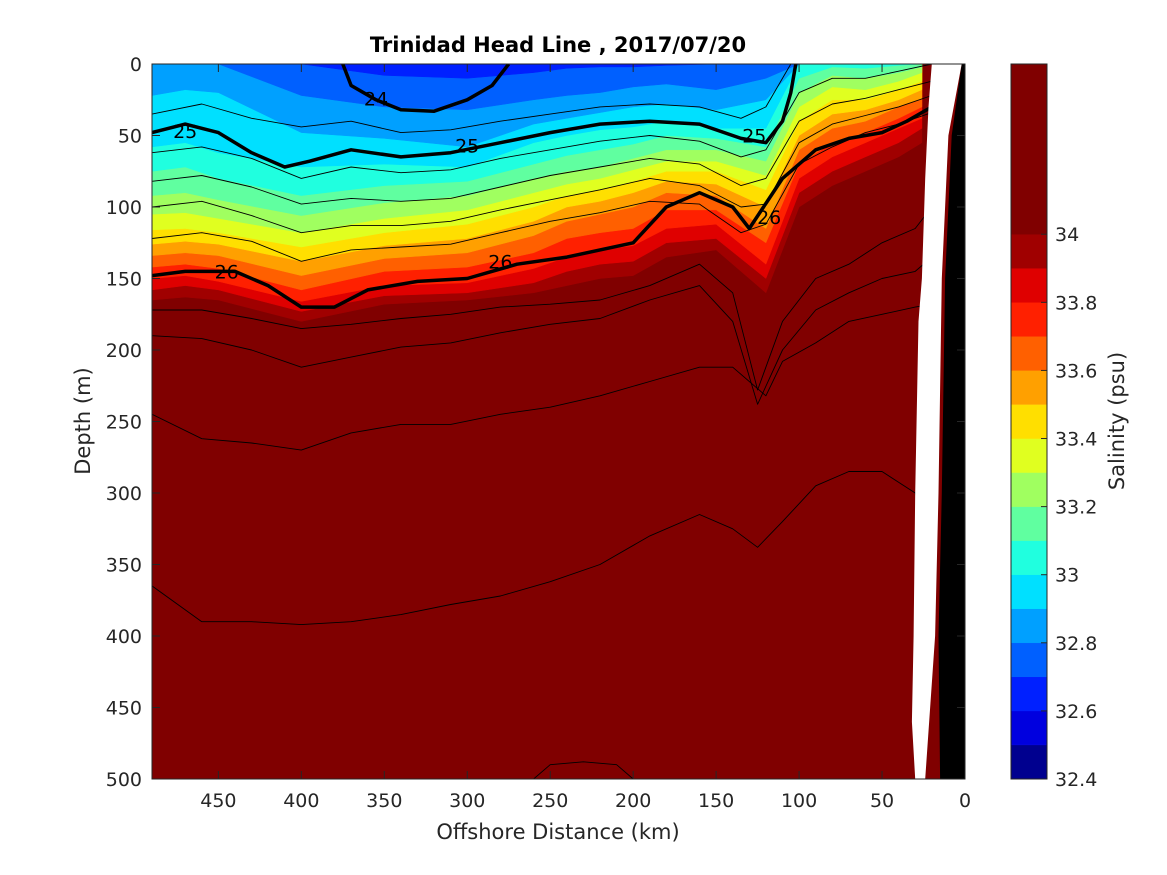 Image resolution: width=1167 pixels, height=875 pixels. Describe the element at coordinates (124, 208) in the screenshot. I see `y-tick-label: 100` at that location.